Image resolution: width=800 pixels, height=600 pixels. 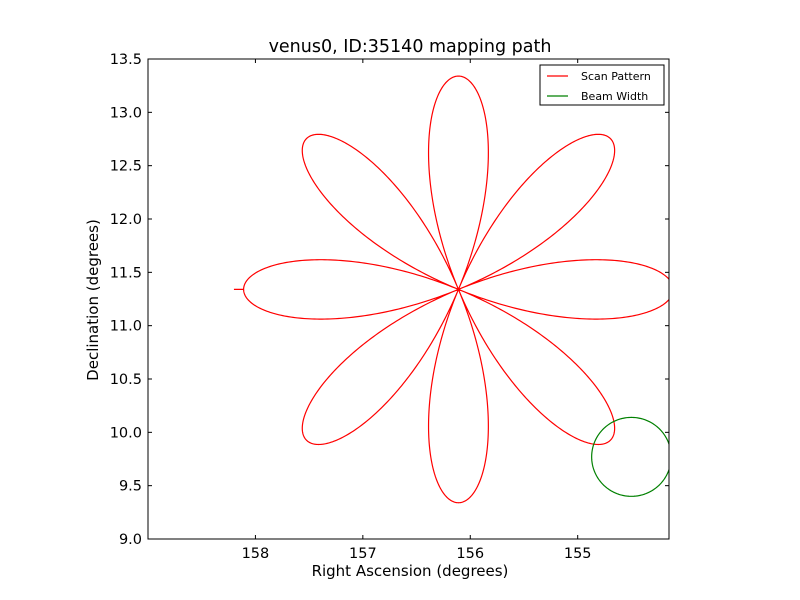 What do you see at coordinates (126, 113) in the screenshot?
I see `y-tick-label: 13.0` at bounding box center [126, 113].